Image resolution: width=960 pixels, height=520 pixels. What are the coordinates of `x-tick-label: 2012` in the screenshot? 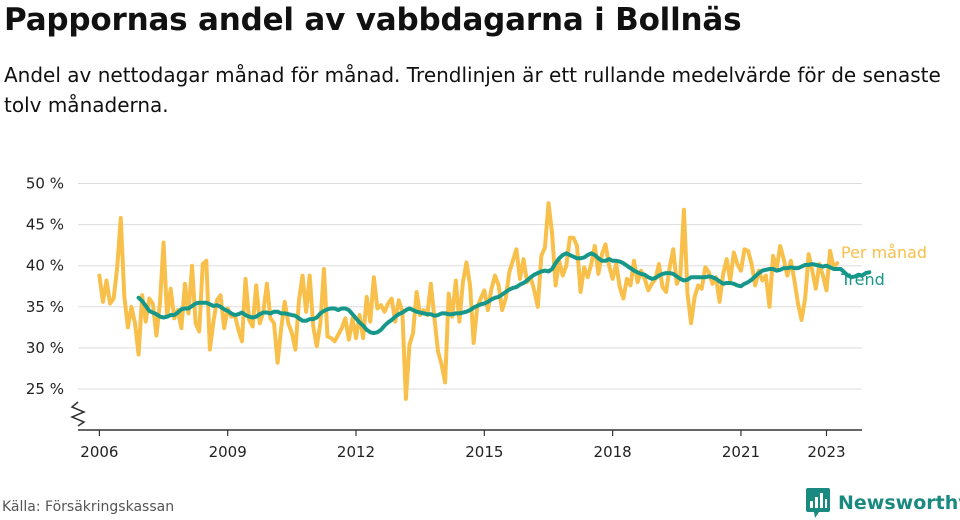 It's located at (356, 452).